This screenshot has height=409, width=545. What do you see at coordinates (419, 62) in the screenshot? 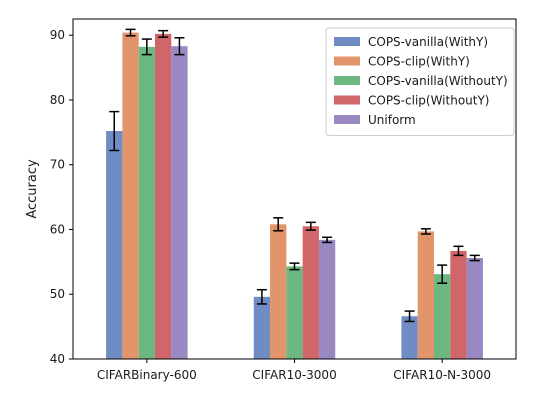
I see `legend-entry: COPS-clip(WithY)` at bounding box center [419, 62].